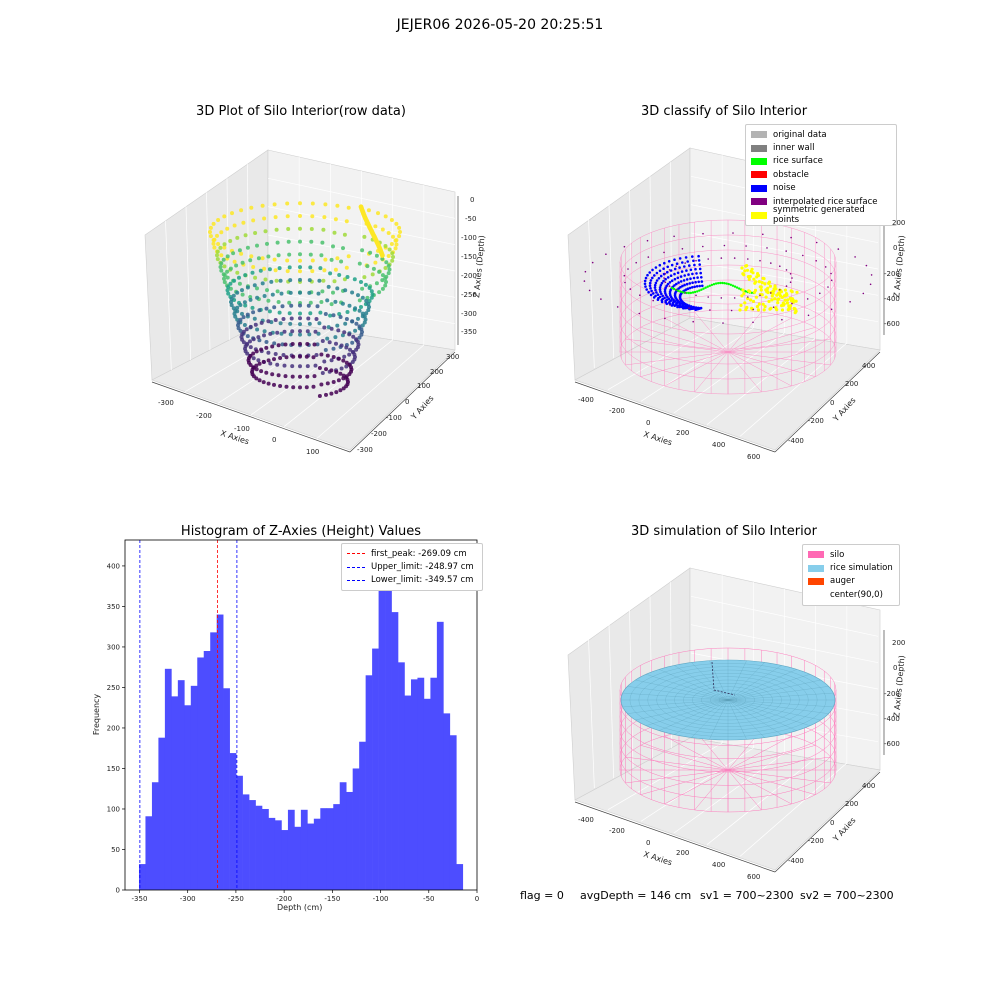  I want to click on raw-ytick: -200, so click(379, 434).